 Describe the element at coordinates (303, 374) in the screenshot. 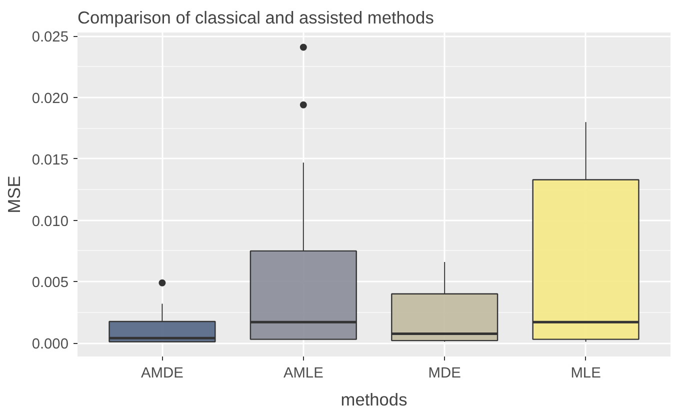

I see `x-tick-label: AMLE` at that location.